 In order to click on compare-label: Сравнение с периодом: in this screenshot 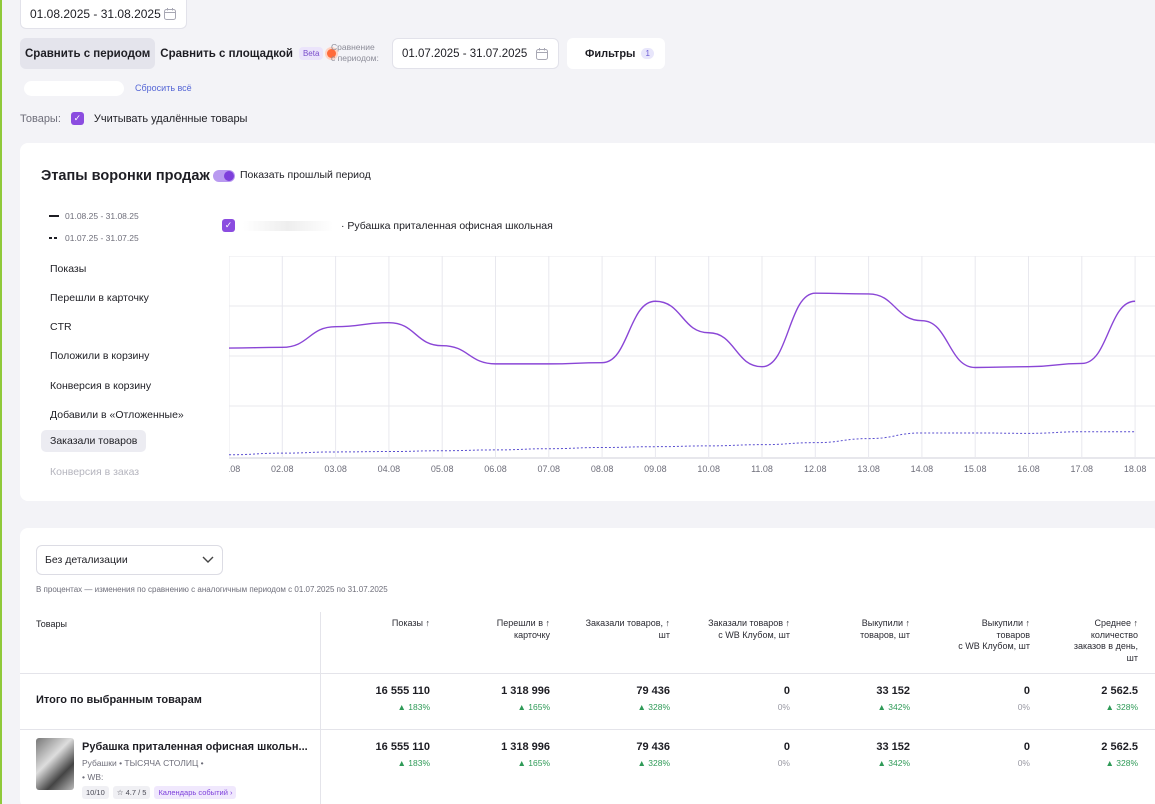, I will do `click(355, 52)`.